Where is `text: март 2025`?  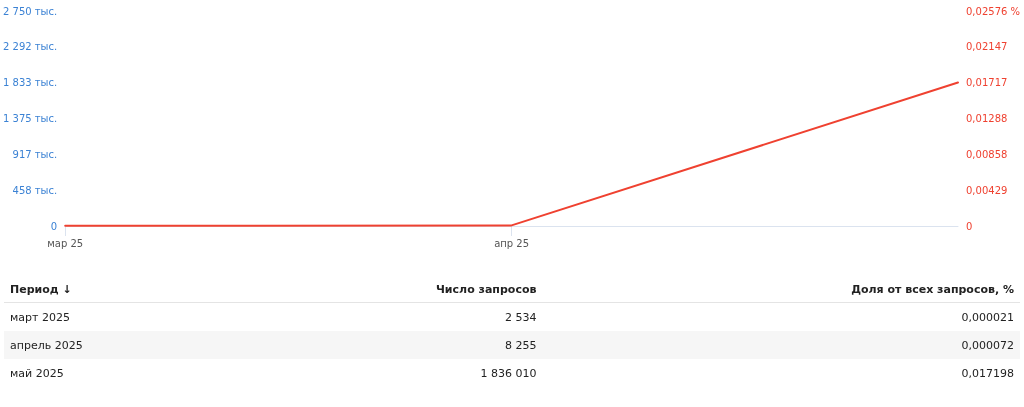 text: март 2025 is located at coordinates (40, 317).